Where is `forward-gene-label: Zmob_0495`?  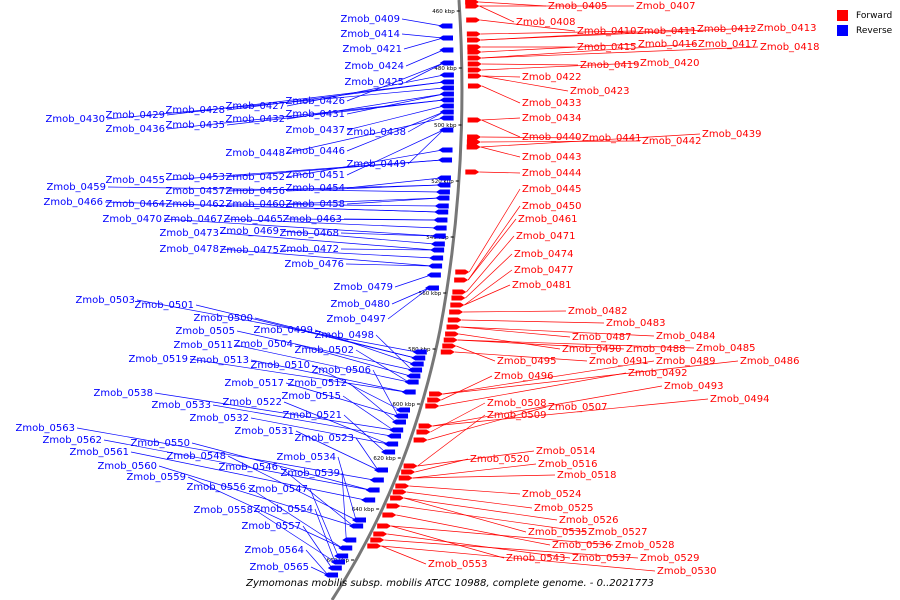 forward-gene-label: Zmob_0495 is located at coordinates (527, 361).